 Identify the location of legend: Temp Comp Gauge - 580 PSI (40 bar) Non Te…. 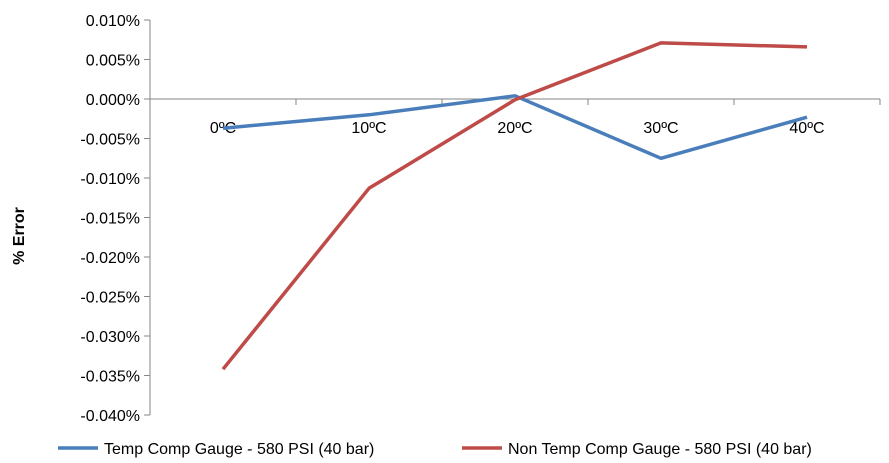
(435, 449).